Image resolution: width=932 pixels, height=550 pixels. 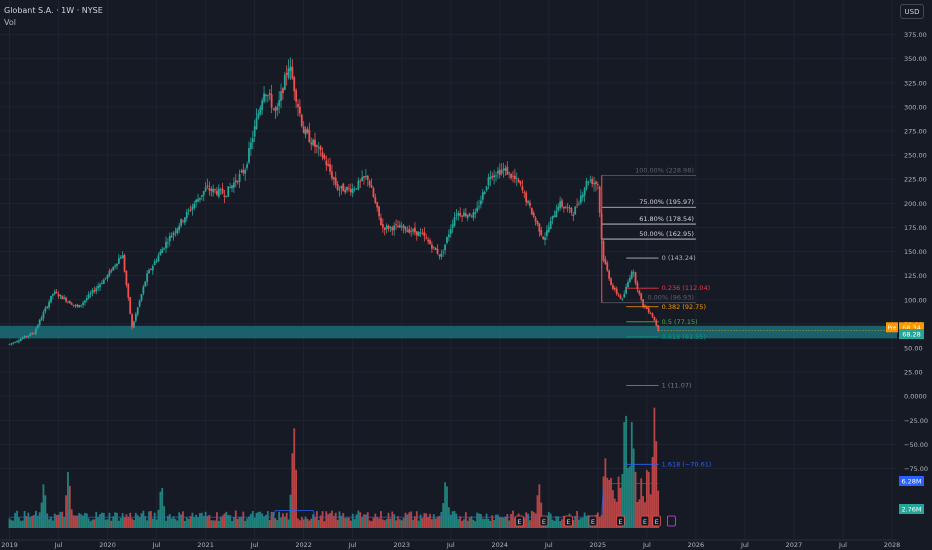 I want to click on fib-projection-label: 0.5 (77.15), so click(x=680, y=322).